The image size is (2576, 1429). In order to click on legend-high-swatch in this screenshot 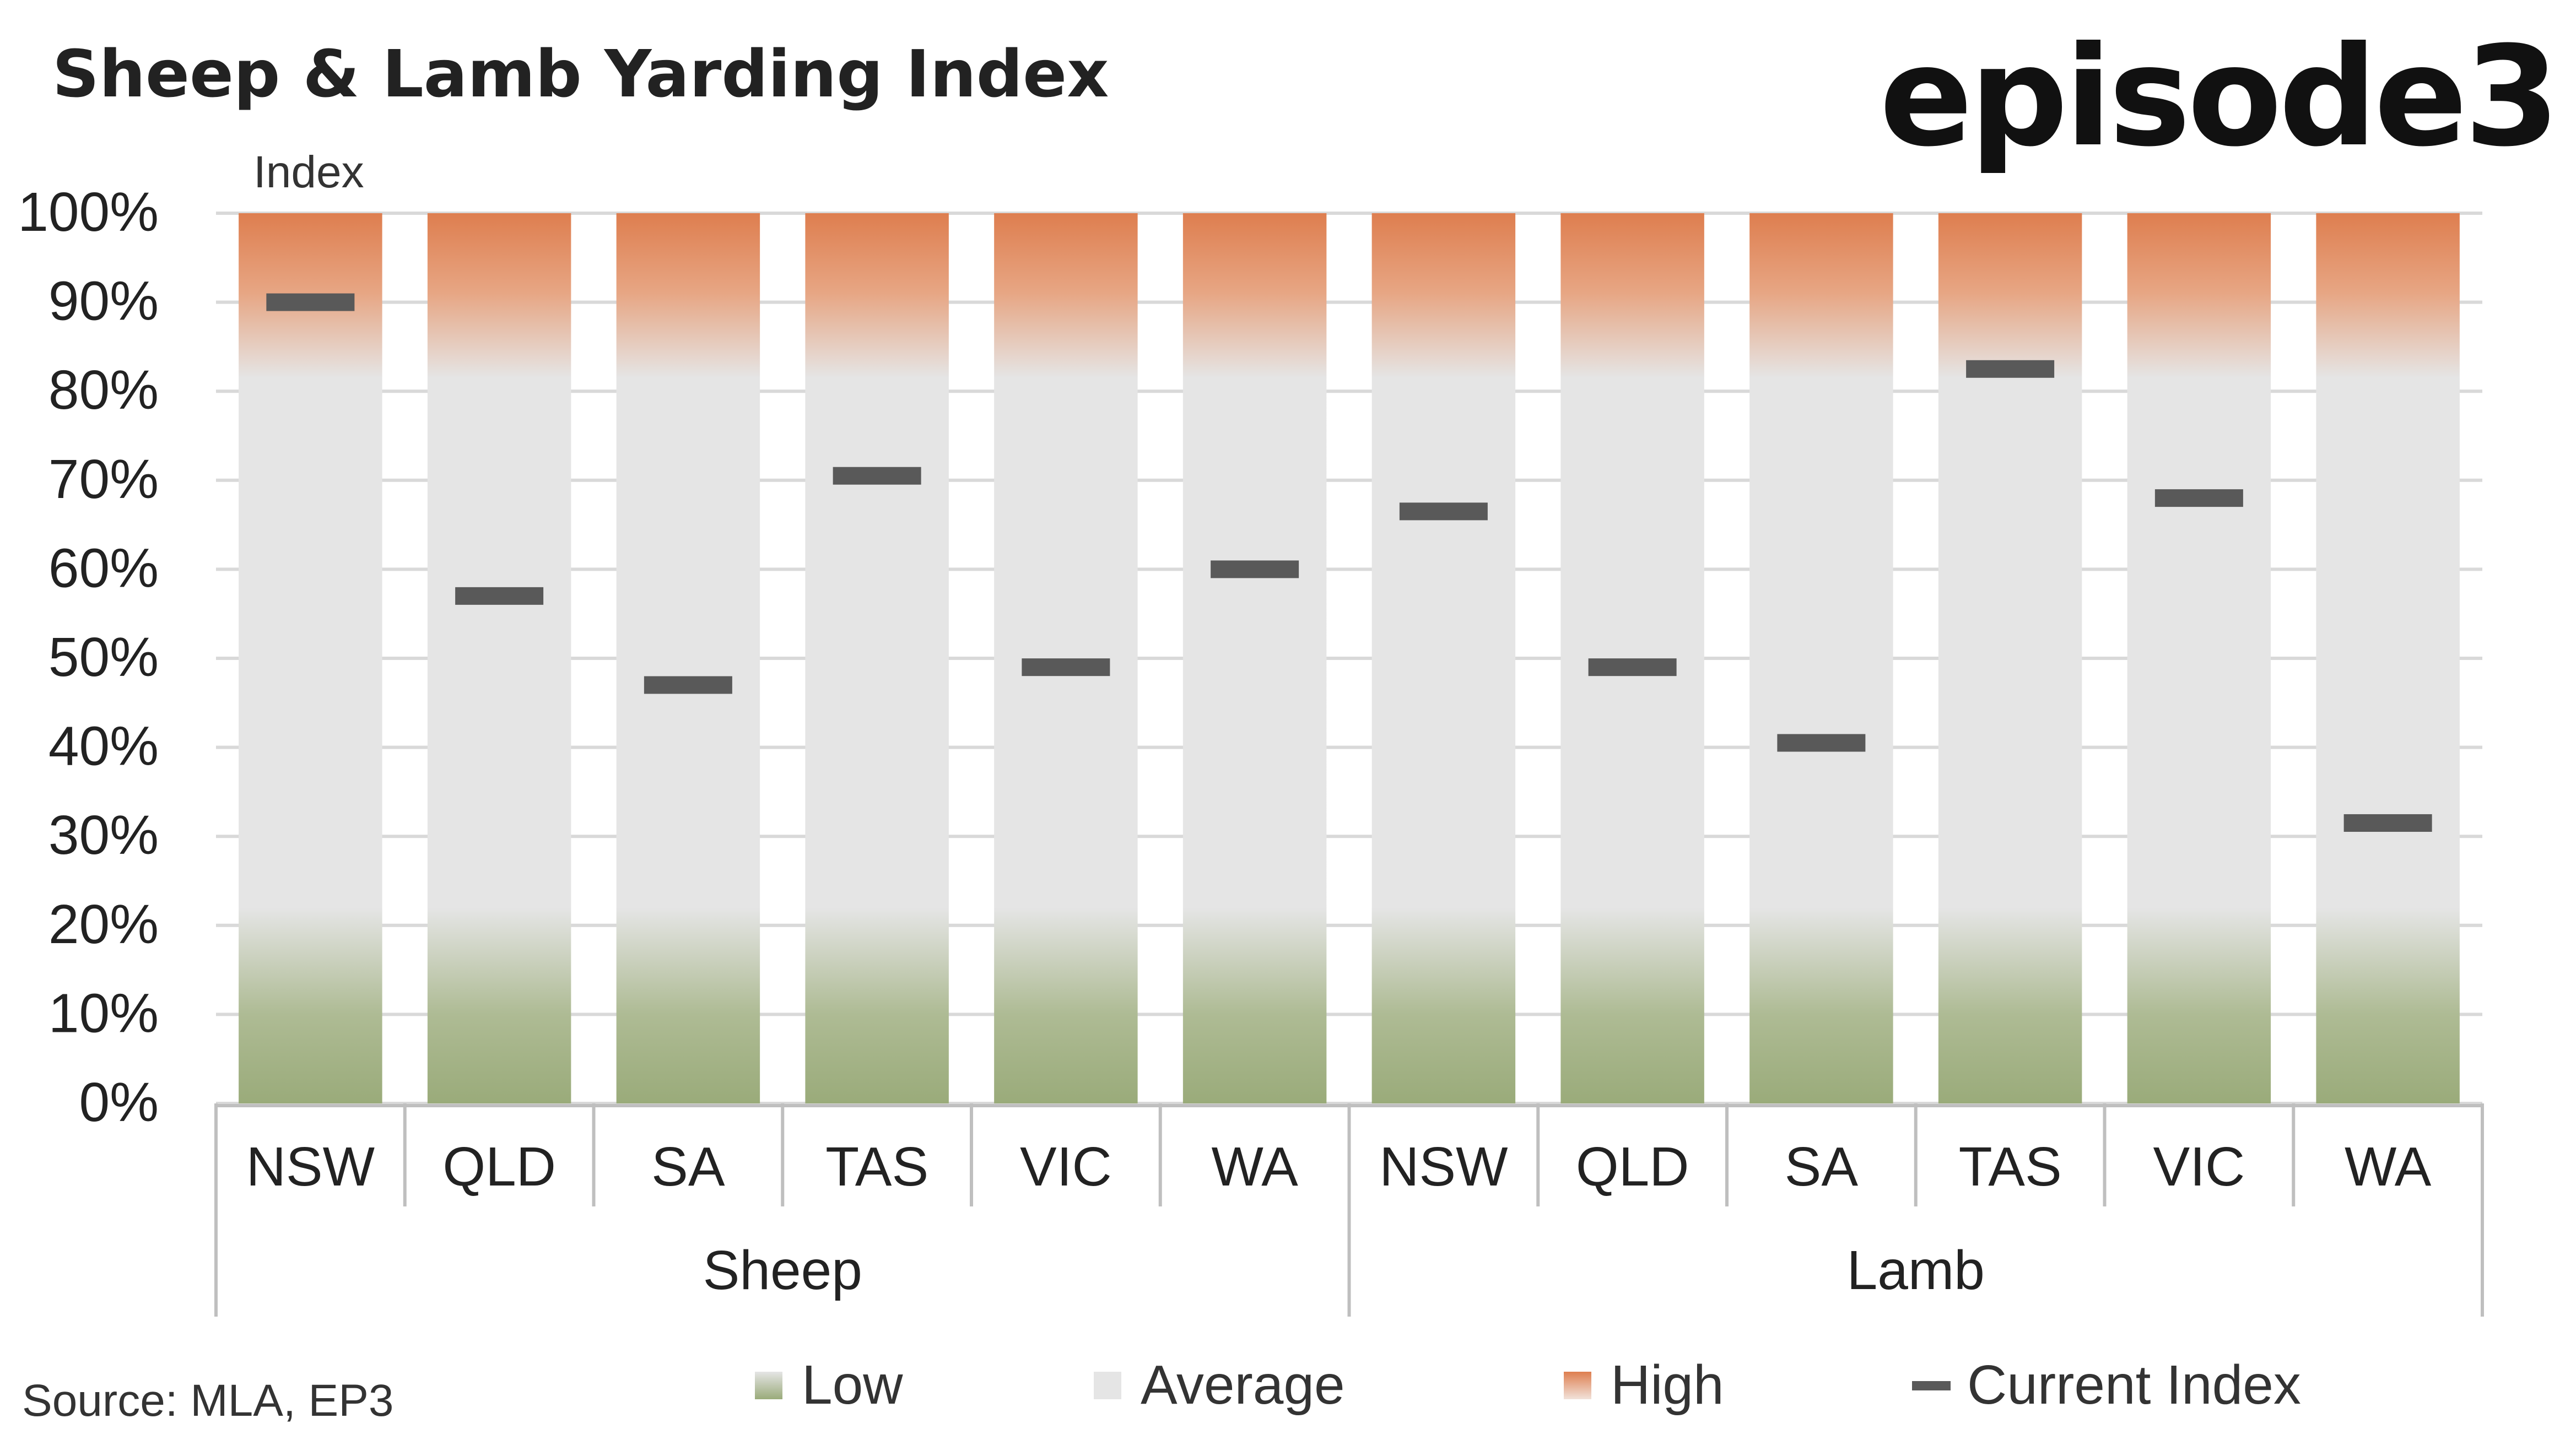, I will do `click(1577, 1385)`.